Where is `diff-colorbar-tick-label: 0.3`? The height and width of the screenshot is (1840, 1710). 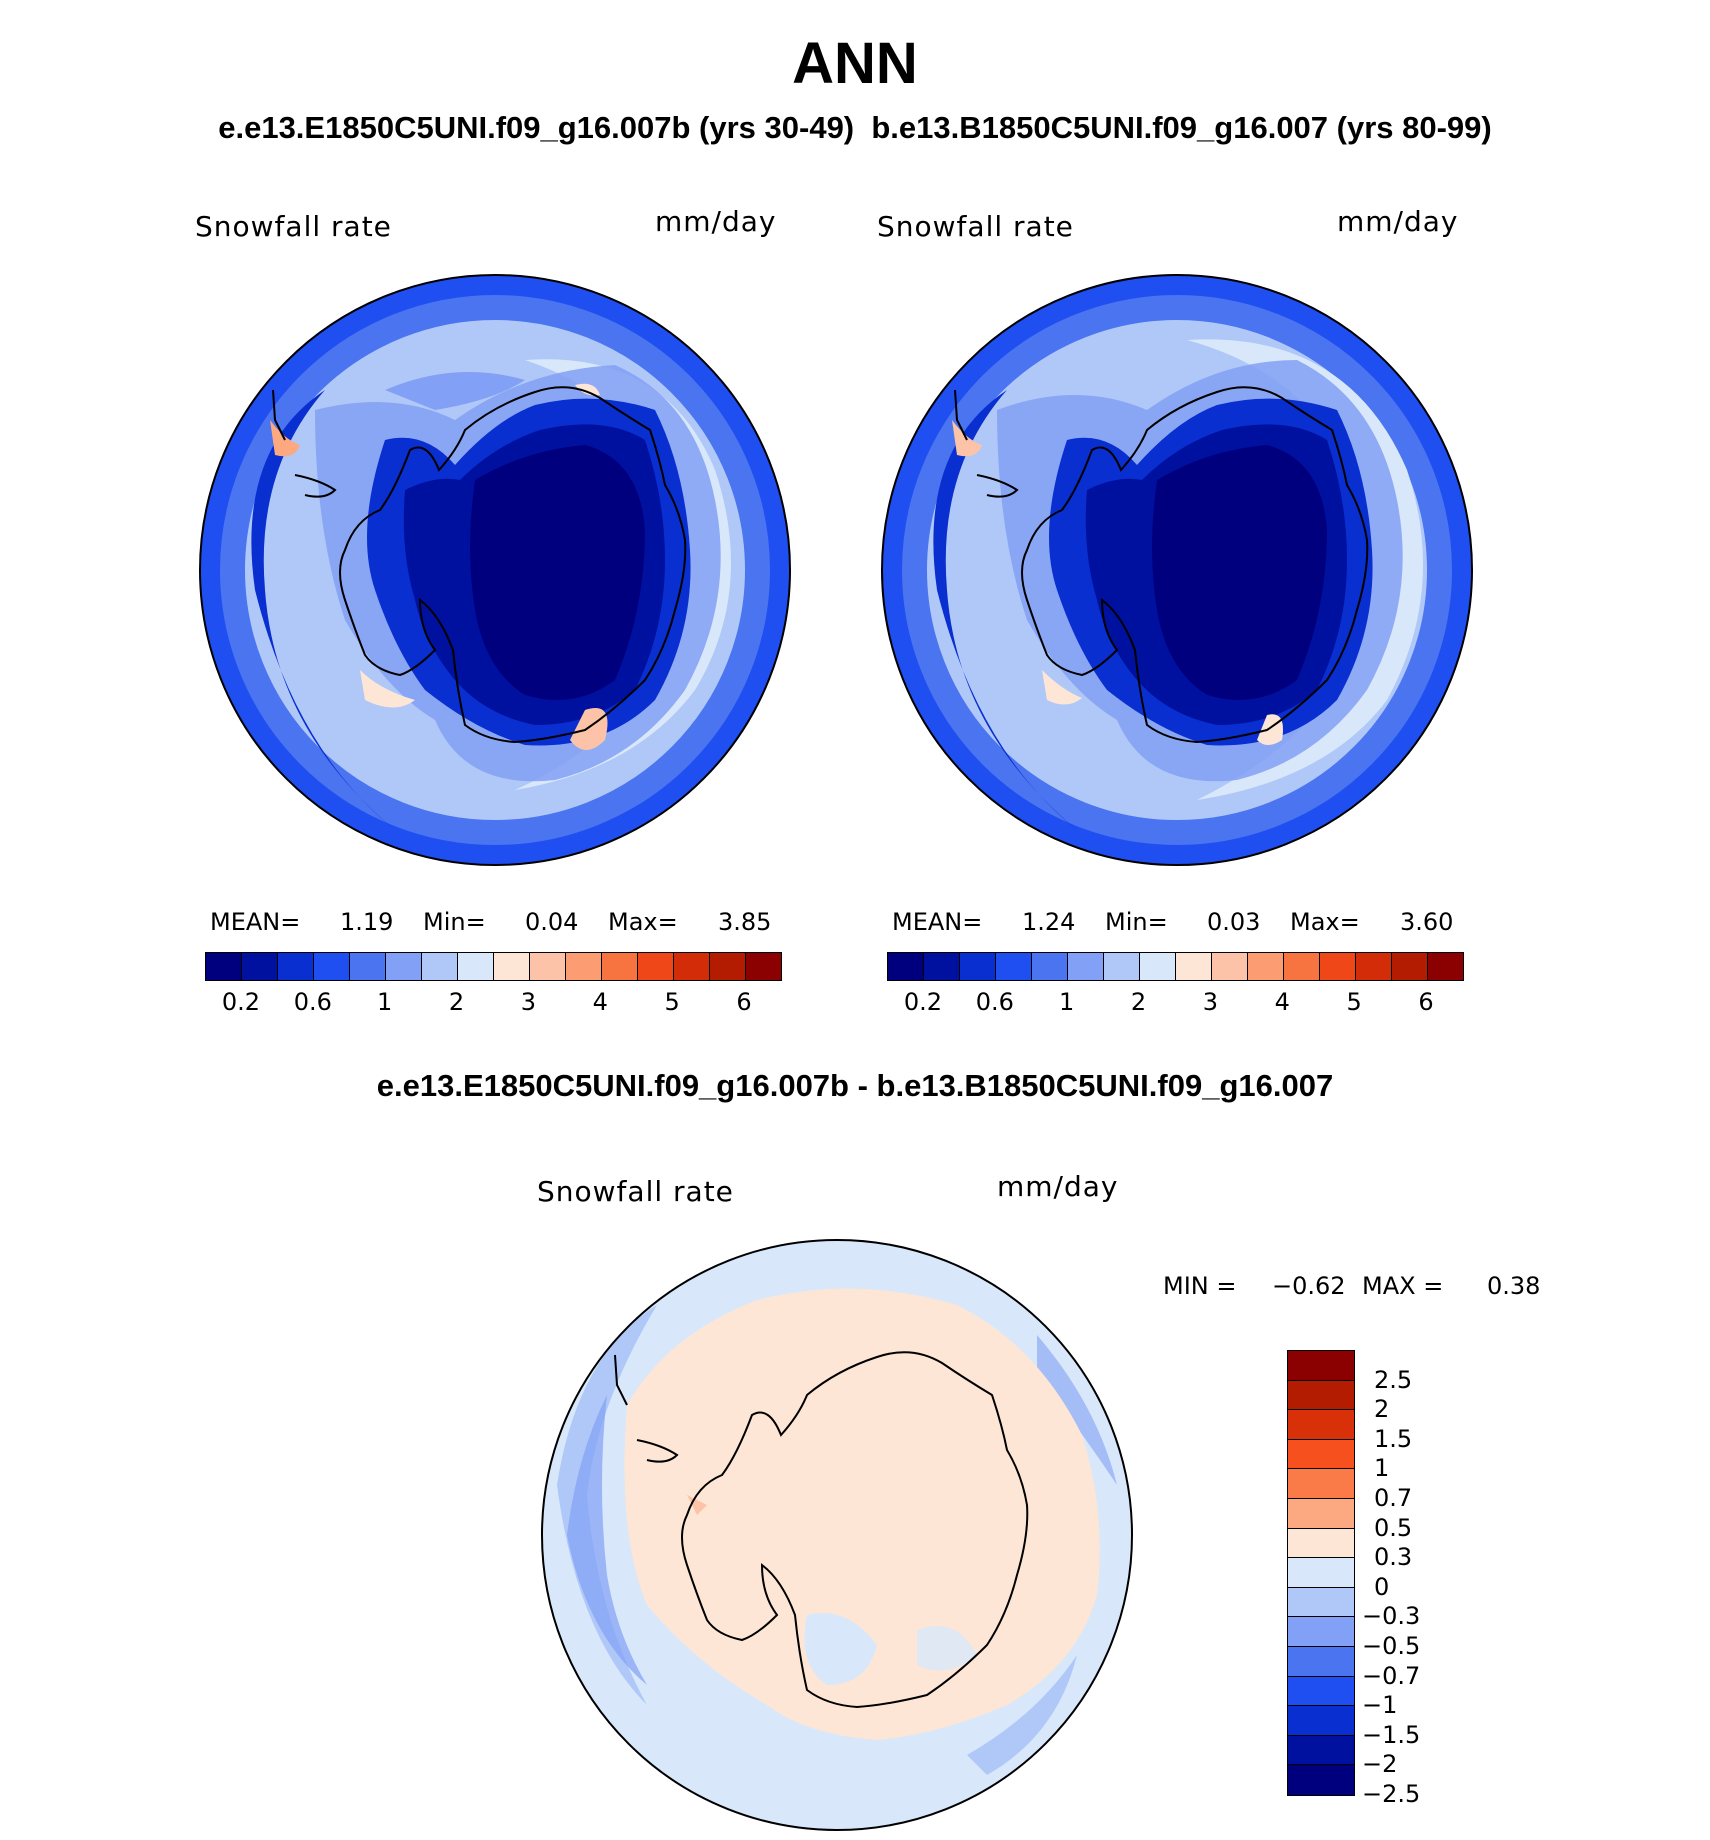 diff-colorbar-tick-label: 0.3 is located at coordinates (1393, 1557).